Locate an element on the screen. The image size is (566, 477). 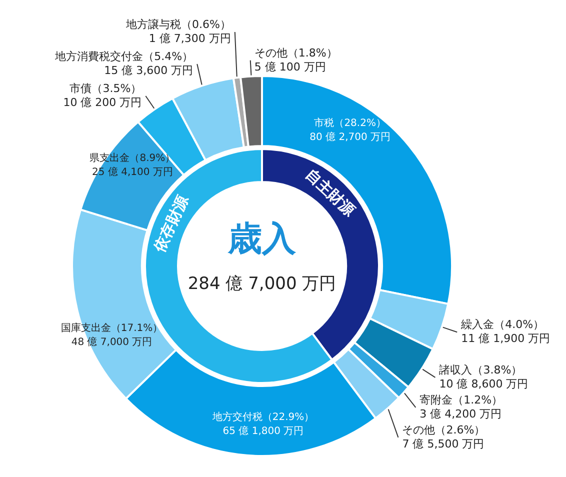
text: 284 億 7,000 万円 is located at coordinates (262, 284).